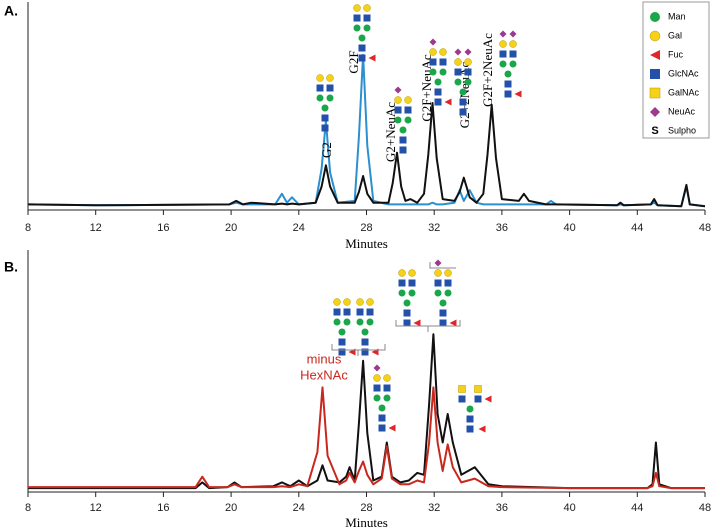  What do you see at coordinates (299, 508) in the screenshot?
I see `x-tick-label: 24` at bounding box center [299, 508].